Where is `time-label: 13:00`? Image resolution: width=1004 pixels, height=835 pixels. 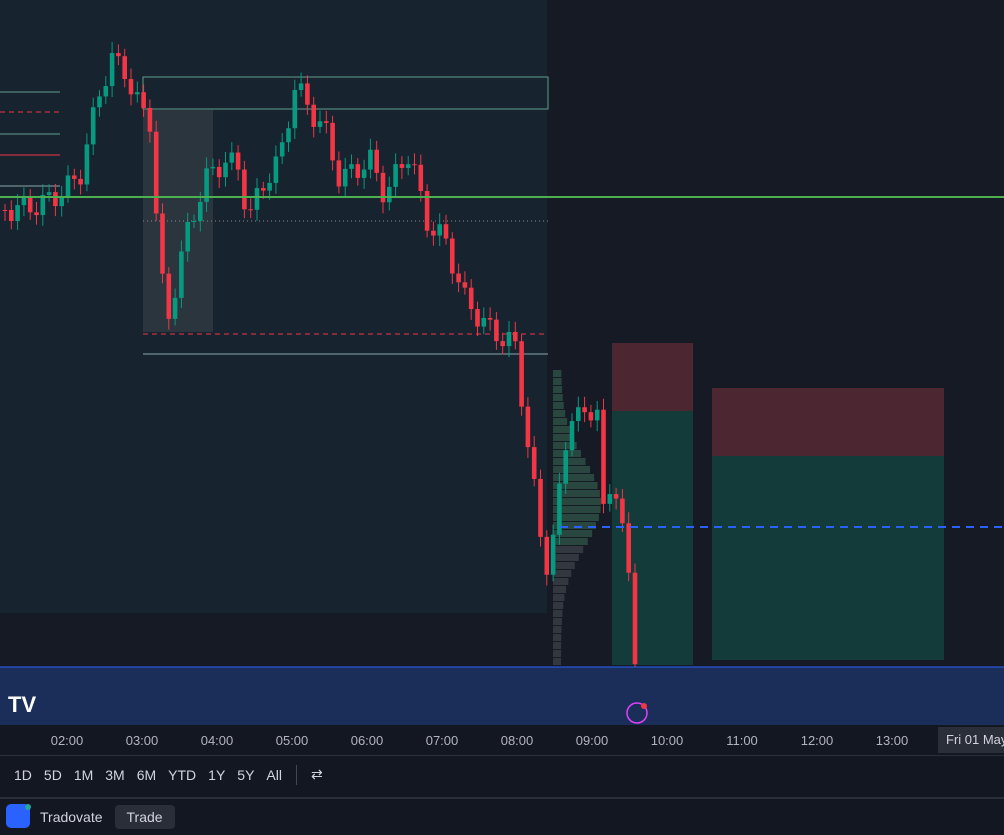 time-label: 13:00 is located at coordinates (892, 740).